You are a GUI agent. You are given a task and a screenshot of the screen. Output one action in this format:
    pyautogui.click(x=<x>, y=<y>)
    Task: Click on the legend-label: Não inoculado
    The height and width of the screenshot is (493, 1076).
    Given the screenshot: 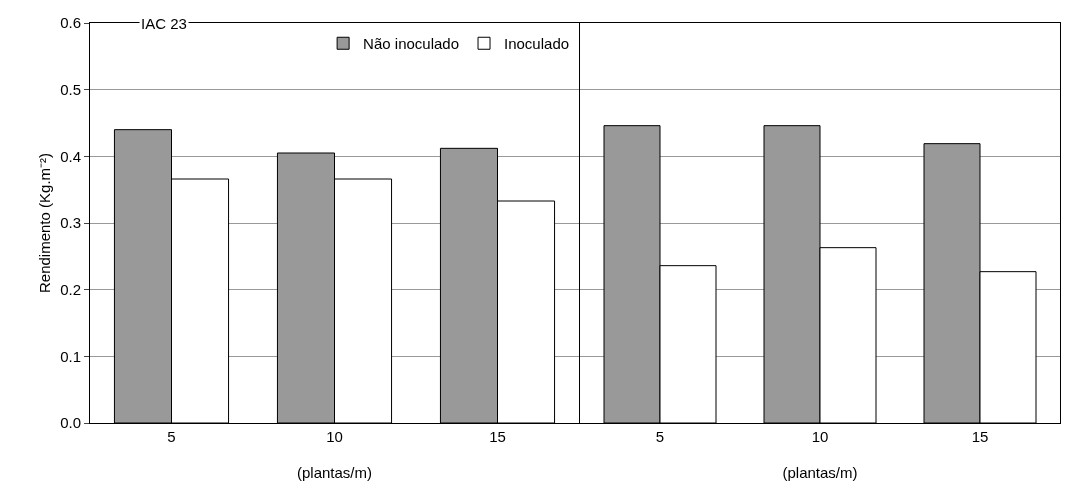 What is the action you would take?
    pyautogui.click(x=411, y=44)
    